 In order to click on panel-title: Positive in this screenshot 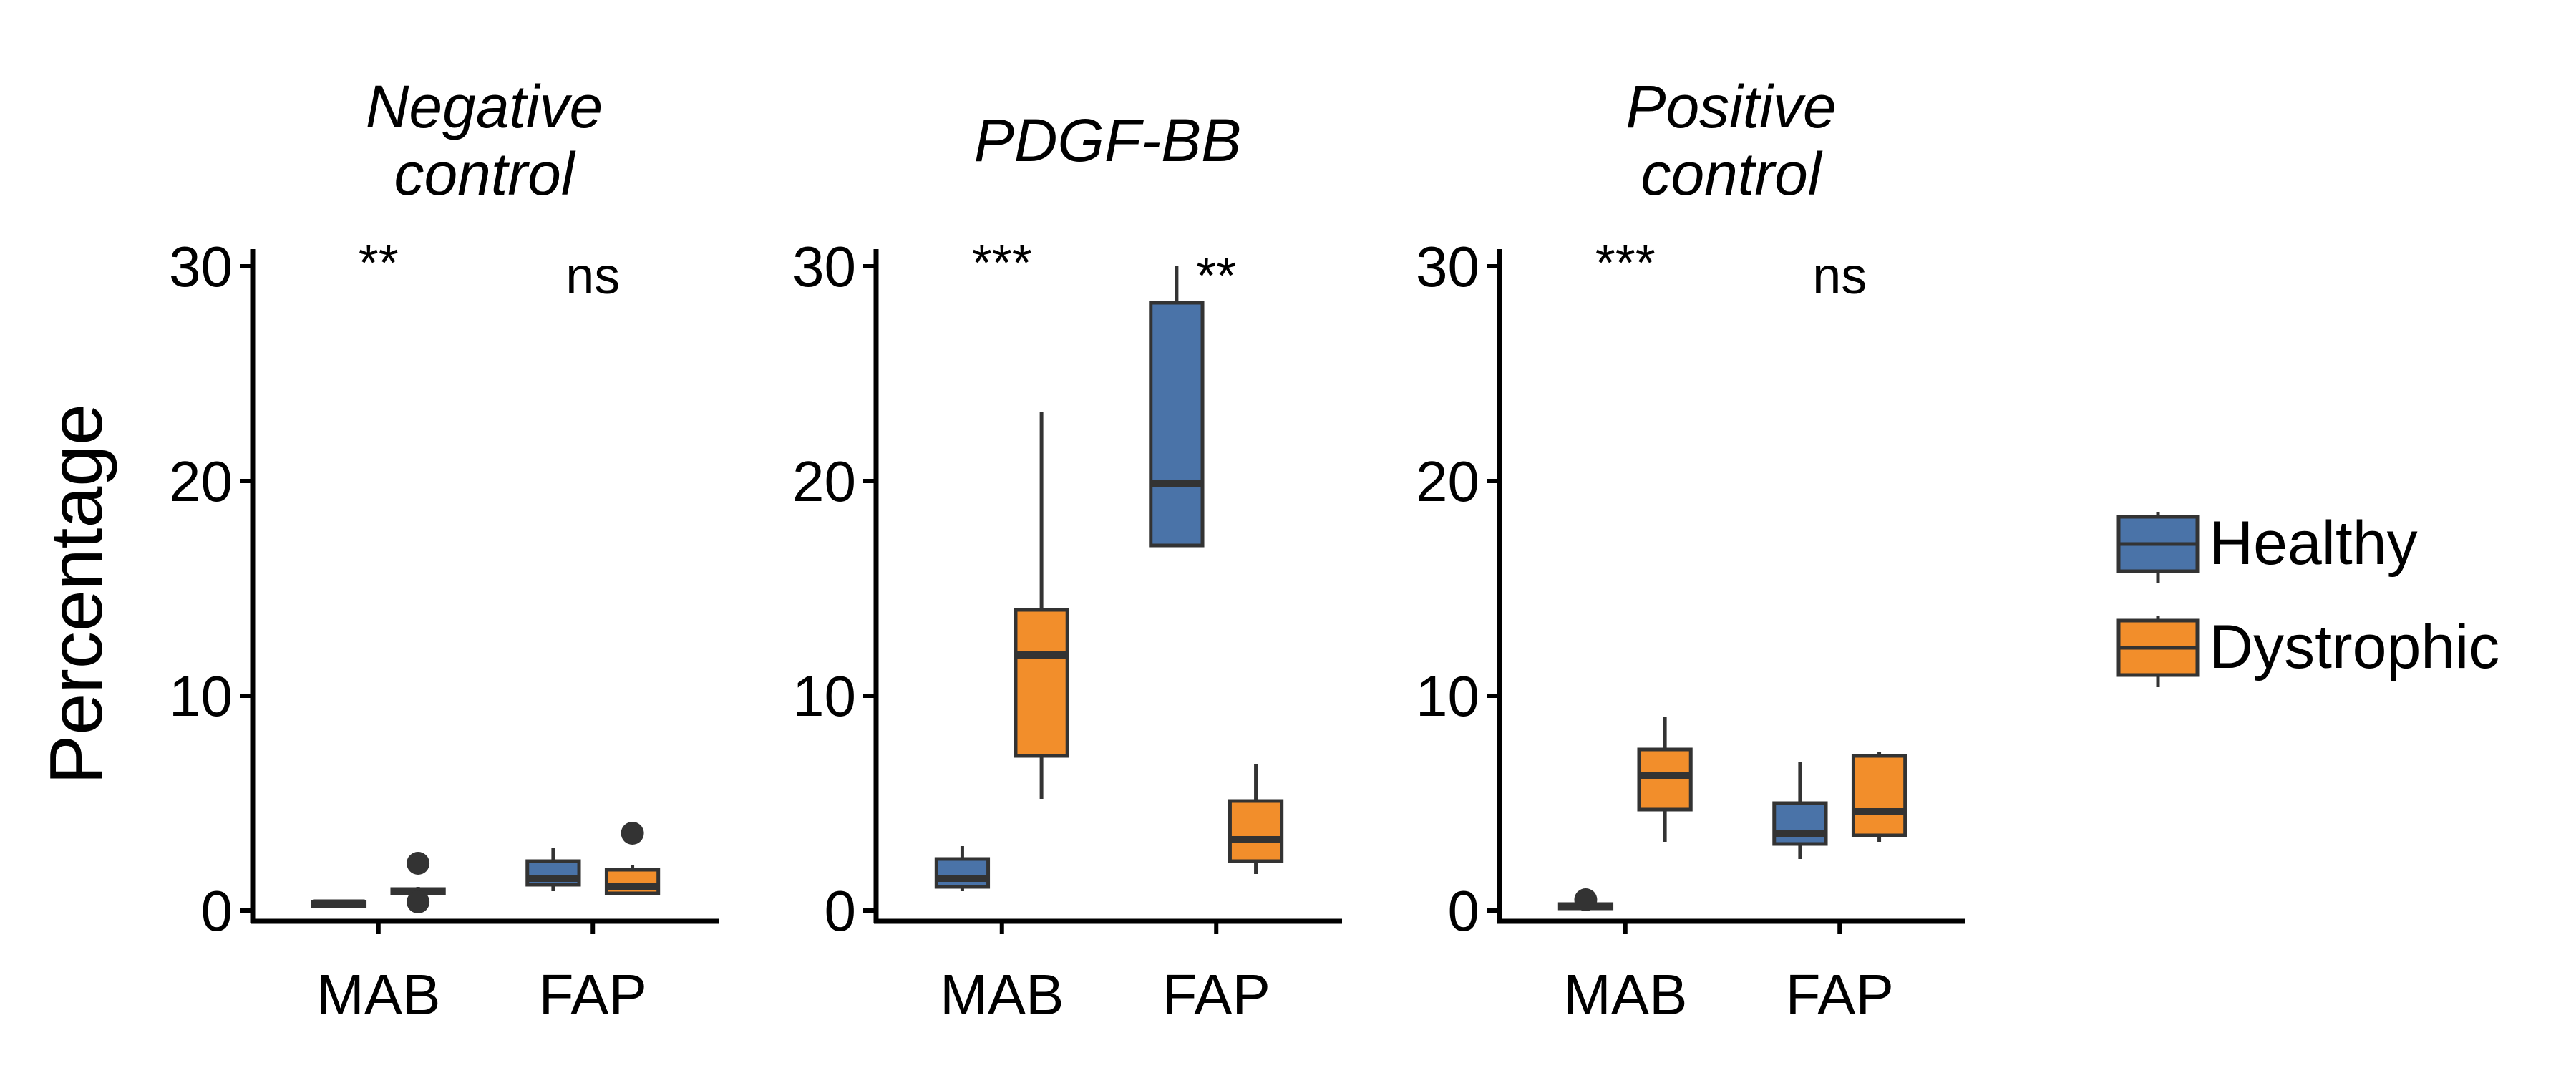, I will do `click(1731, 106)`.